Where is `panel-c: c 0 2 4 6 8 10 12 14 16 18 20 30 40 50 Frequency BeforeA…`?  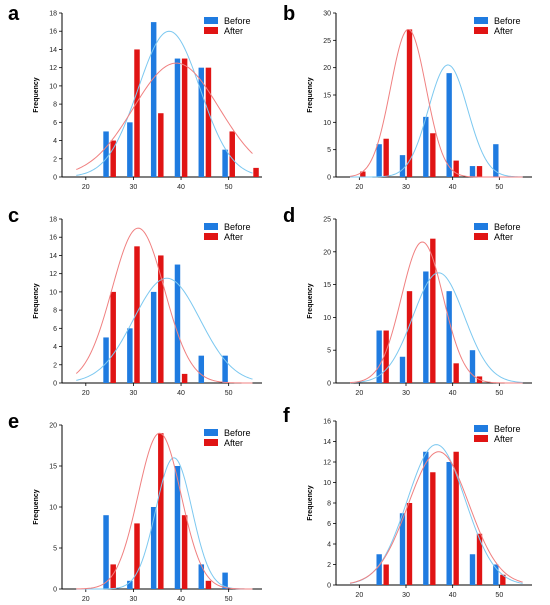
panel-c: c 0 2 4 6 8 10 12 14 16 18 20 30 40 50 Frequency BeforeA… is located at coordinates (135, 301).